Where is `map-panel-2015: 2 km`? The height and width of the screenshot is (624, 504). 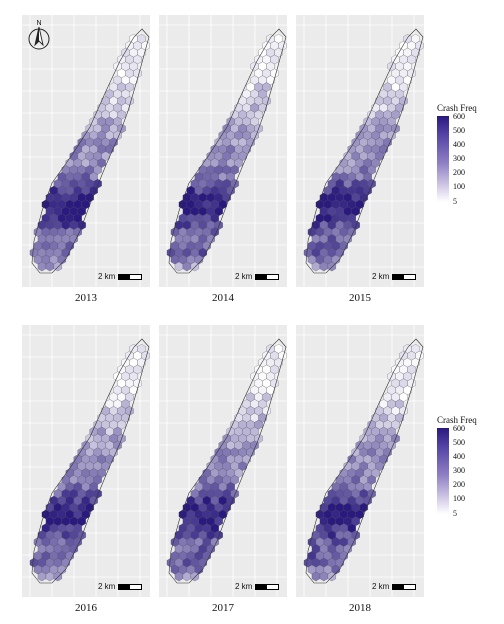 map-panel-2015: 2 km is located at coordinates (360, 151).